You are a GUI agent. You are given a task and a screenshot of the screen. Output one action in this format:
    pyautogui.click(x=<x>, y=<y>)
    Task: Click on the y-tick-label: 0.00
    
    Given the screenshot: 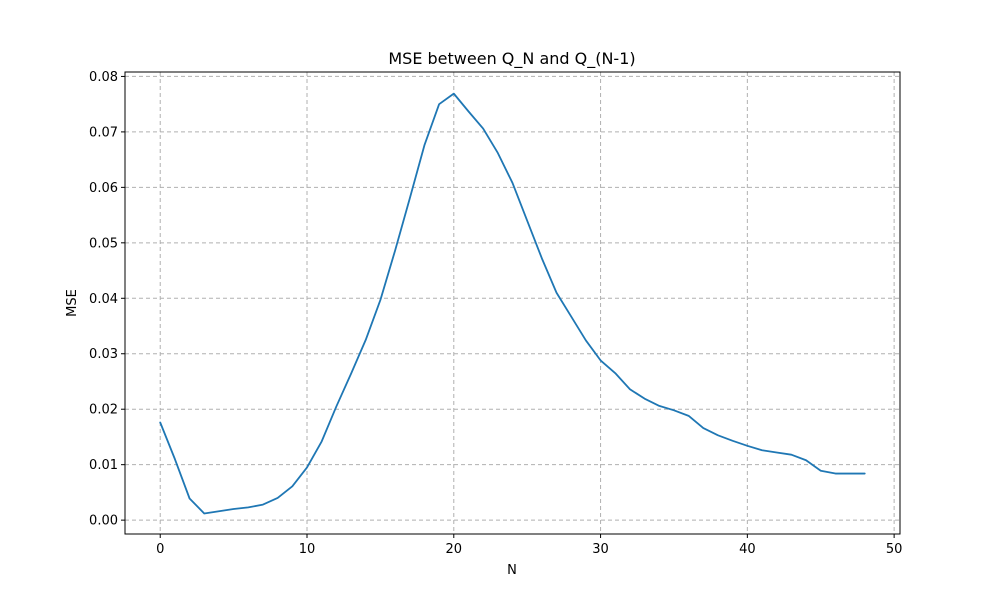 What is the action you would take?
    pyautogui.click(x=103, y=521)
    